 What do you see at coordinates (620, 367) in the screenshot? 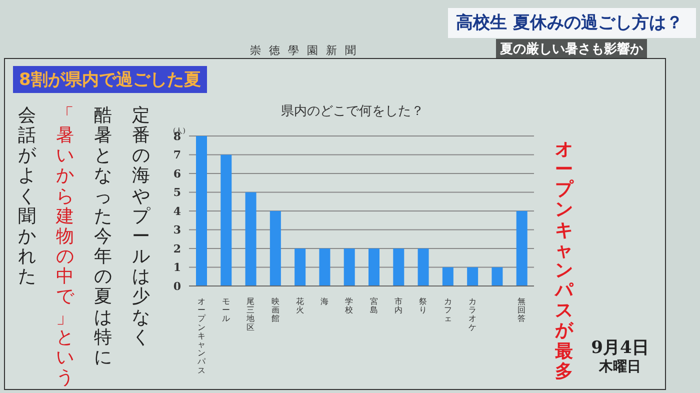
I see `text: 木曜日` at bounding box center [620, 367].